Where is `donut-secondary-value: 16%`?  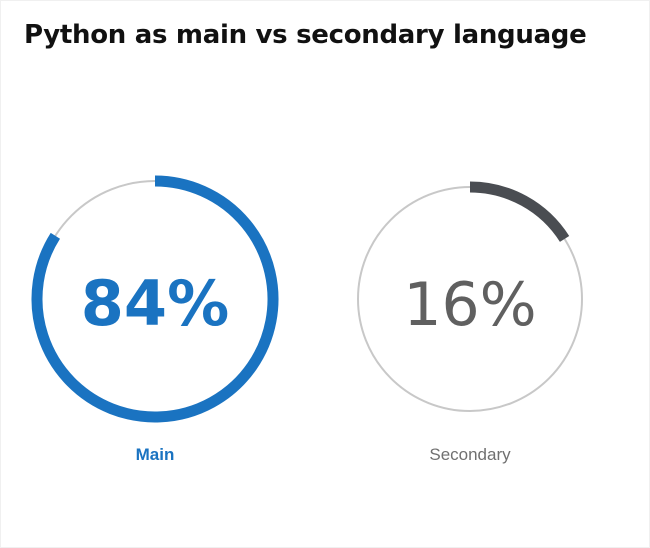 donut-secondary-value: 16% is located at coordinates (469, 305).